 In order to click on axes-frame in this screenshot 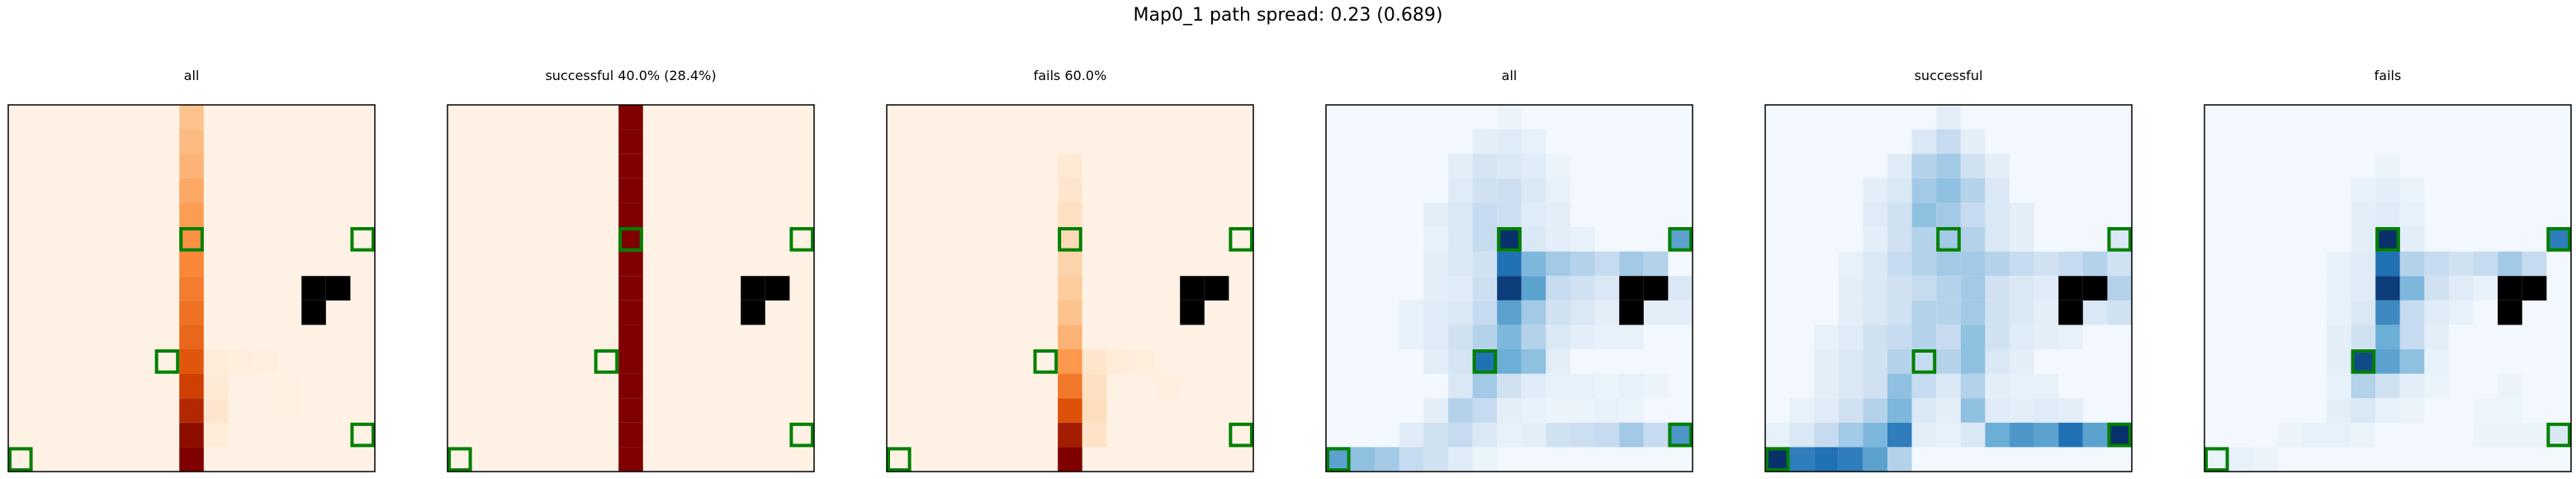, I will do `click(1509, 288)`.